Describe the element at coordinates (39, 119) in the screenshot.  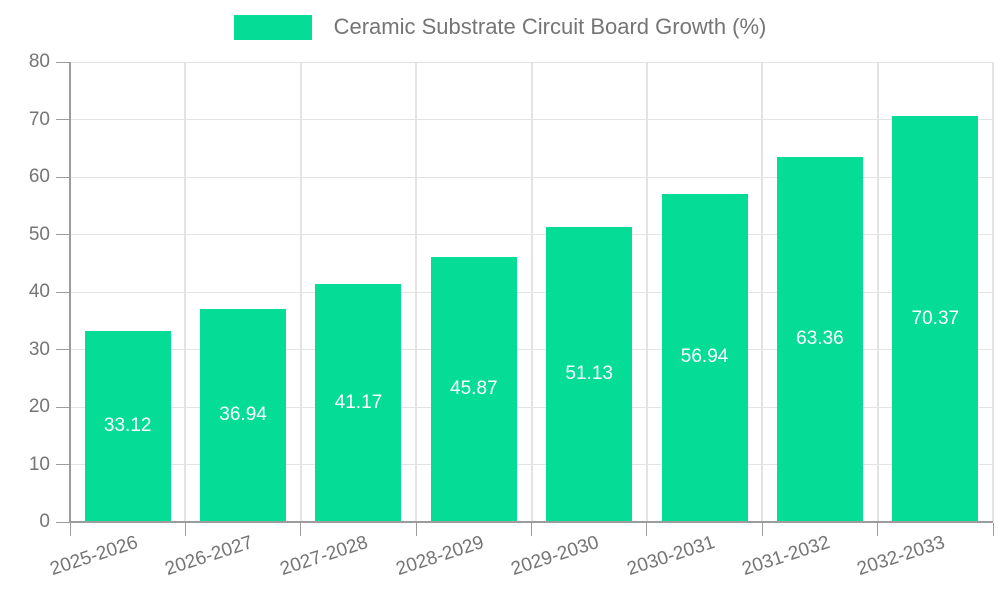
I see `y-tick-label: 70` at that location.